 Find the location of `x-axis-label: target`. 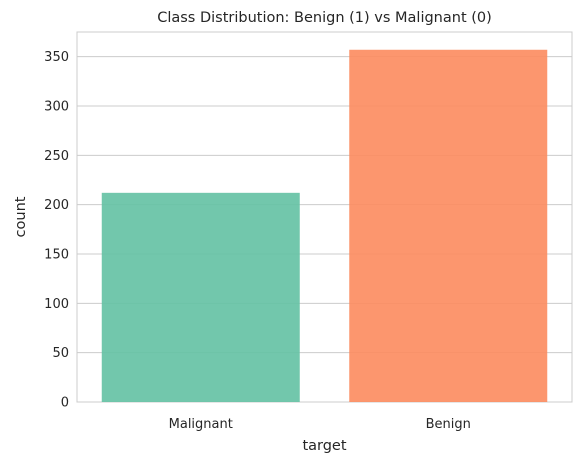

x-axis-label: target is located at coordinates (324, 446).